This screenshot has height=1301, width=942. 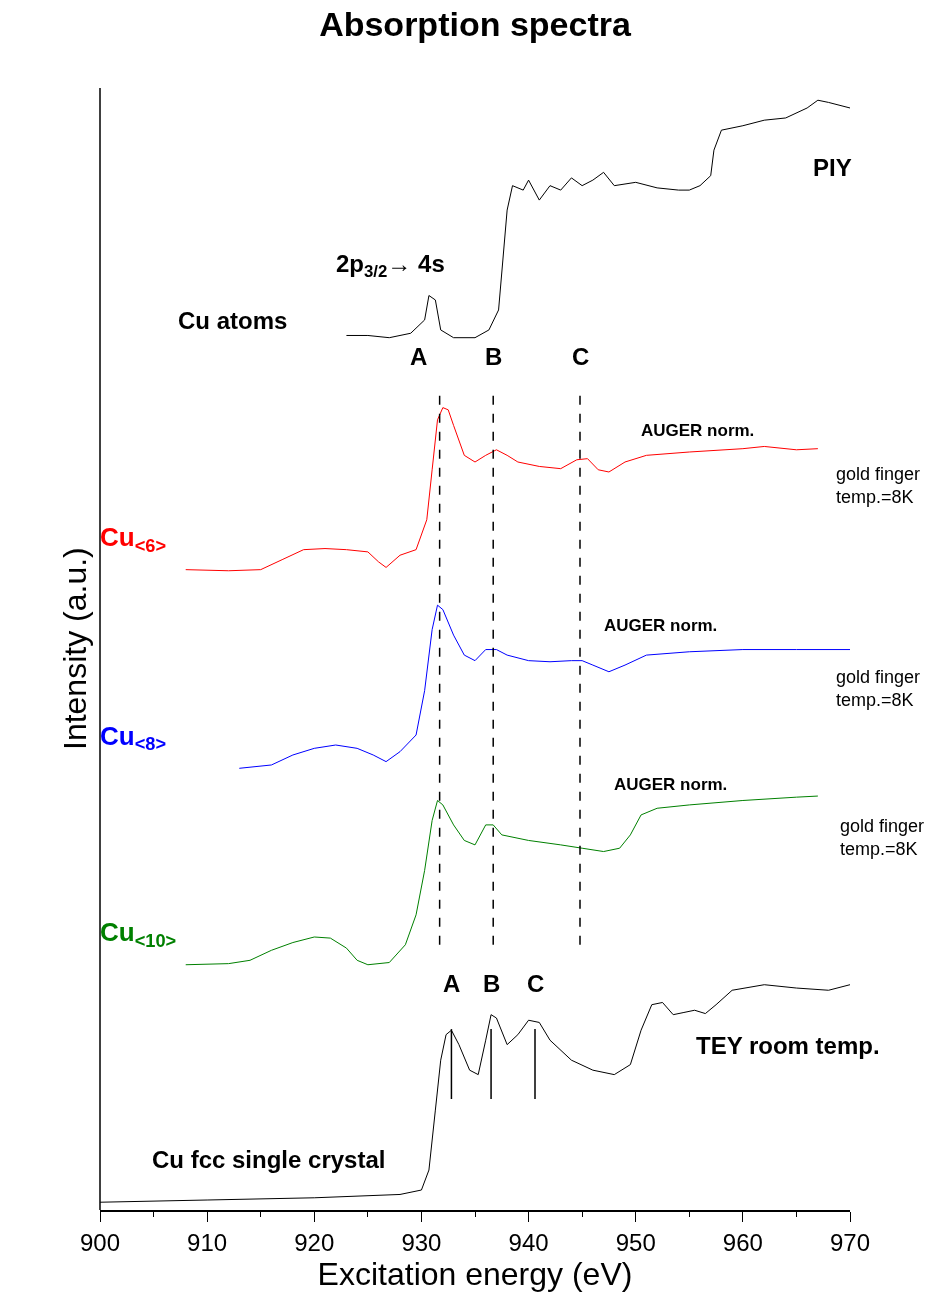 I want to click on annotation: PIY, so click(x=832, y=167).